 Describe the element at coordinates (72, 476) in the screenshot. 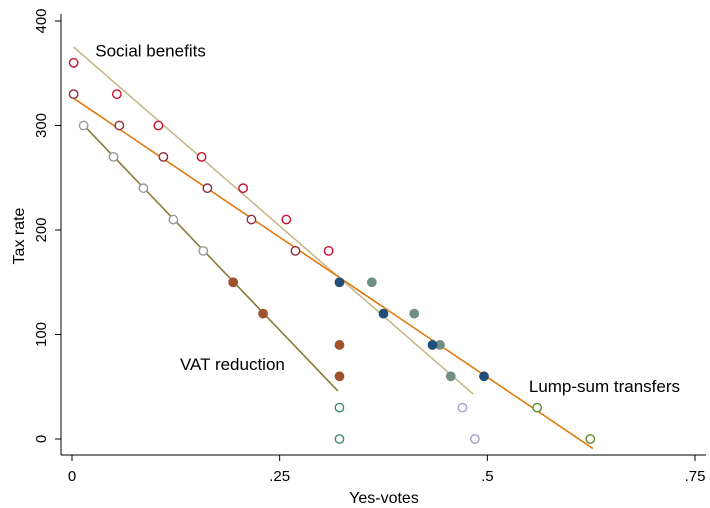

I see `x-tick-label: 0` at that location.